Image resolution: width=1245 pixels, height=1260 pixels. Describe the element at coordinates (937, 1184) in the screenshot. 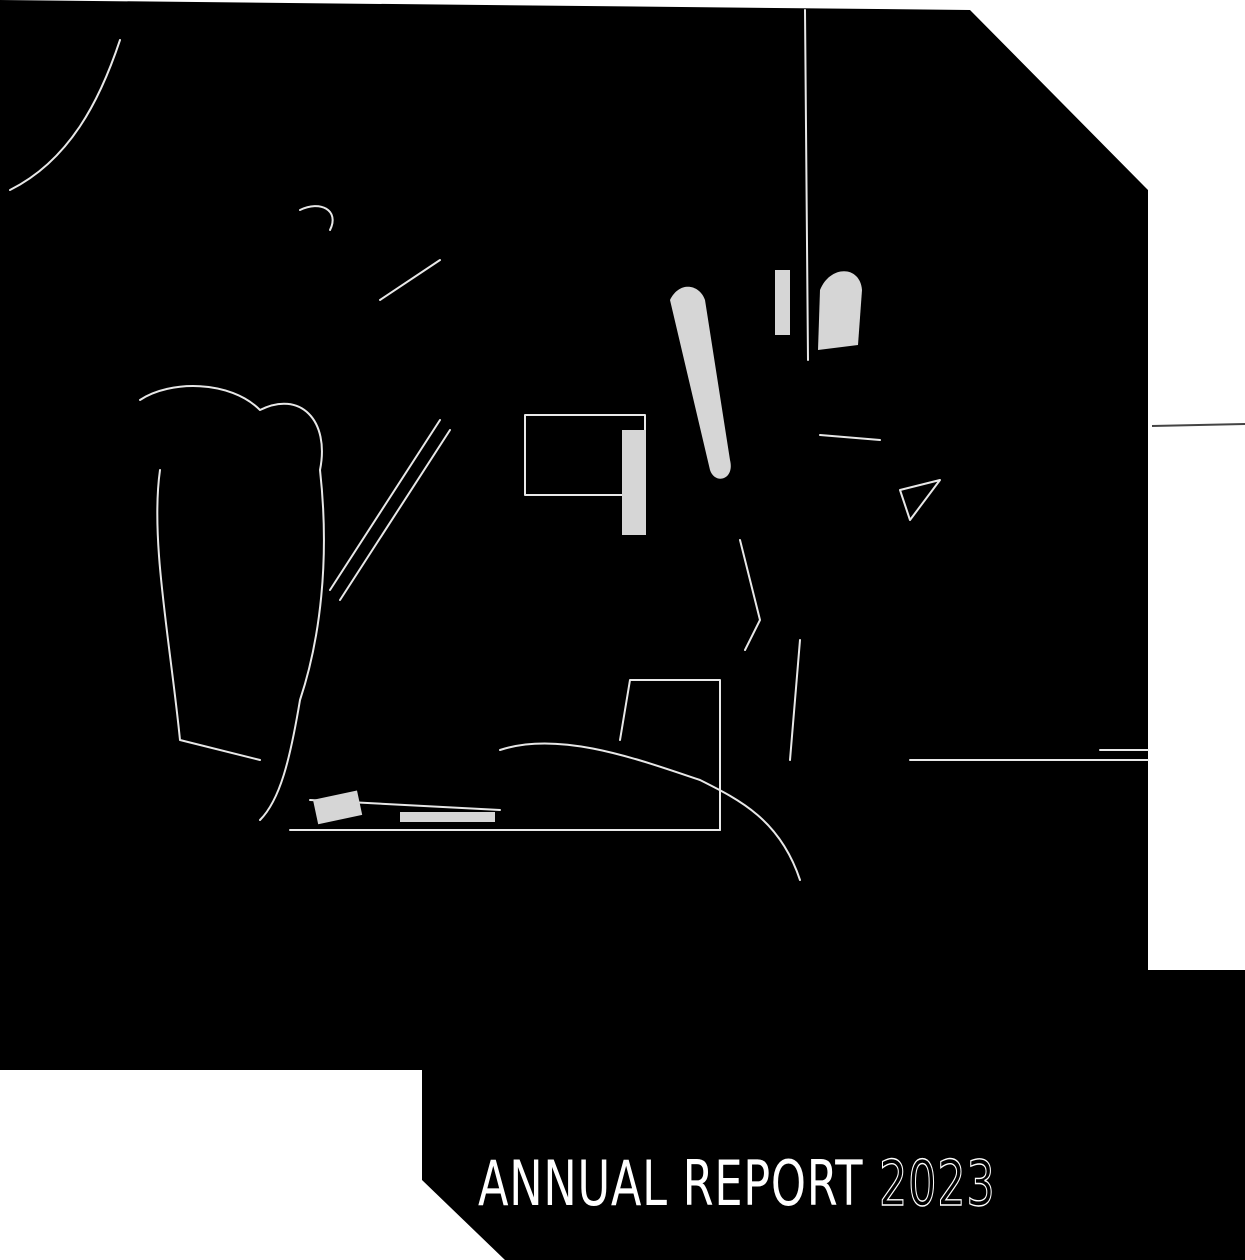

I see `cover-year: 2023` at that location.